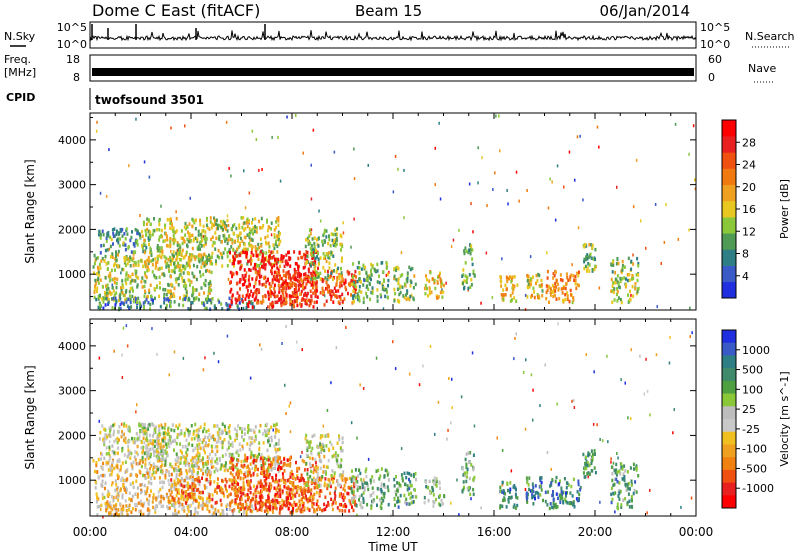 The image size is (800, 554). I want to click on date-label: 06/Jan/2014, so click(645, 11).